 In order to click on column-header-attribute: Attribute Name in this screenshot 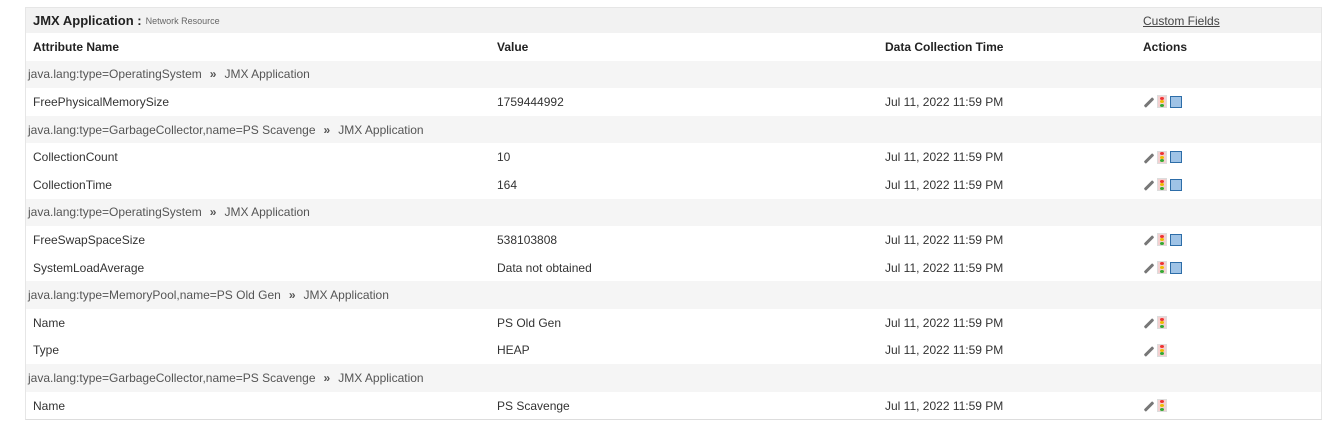, I will do `click(76, 46)`.